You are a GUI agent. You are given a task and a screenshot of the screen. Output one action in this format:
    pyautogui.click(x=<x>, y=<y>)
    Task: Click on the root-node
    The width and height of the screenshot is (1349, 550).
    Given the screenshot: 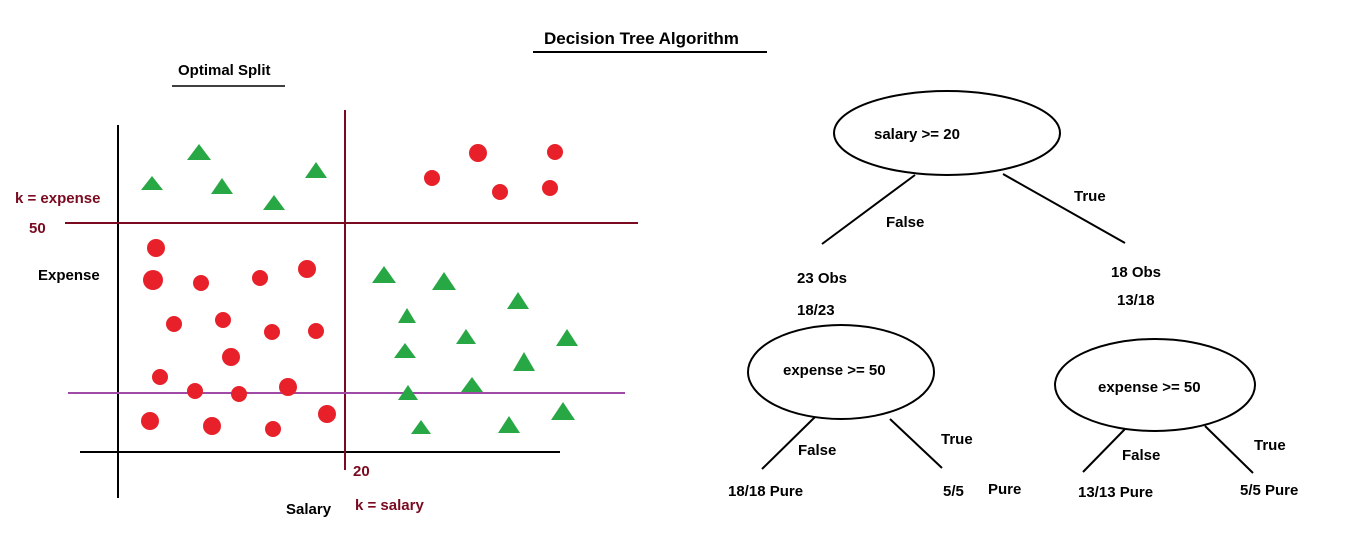 What is the action you would take?
    pyautogui.click(x=947, y=133)
    